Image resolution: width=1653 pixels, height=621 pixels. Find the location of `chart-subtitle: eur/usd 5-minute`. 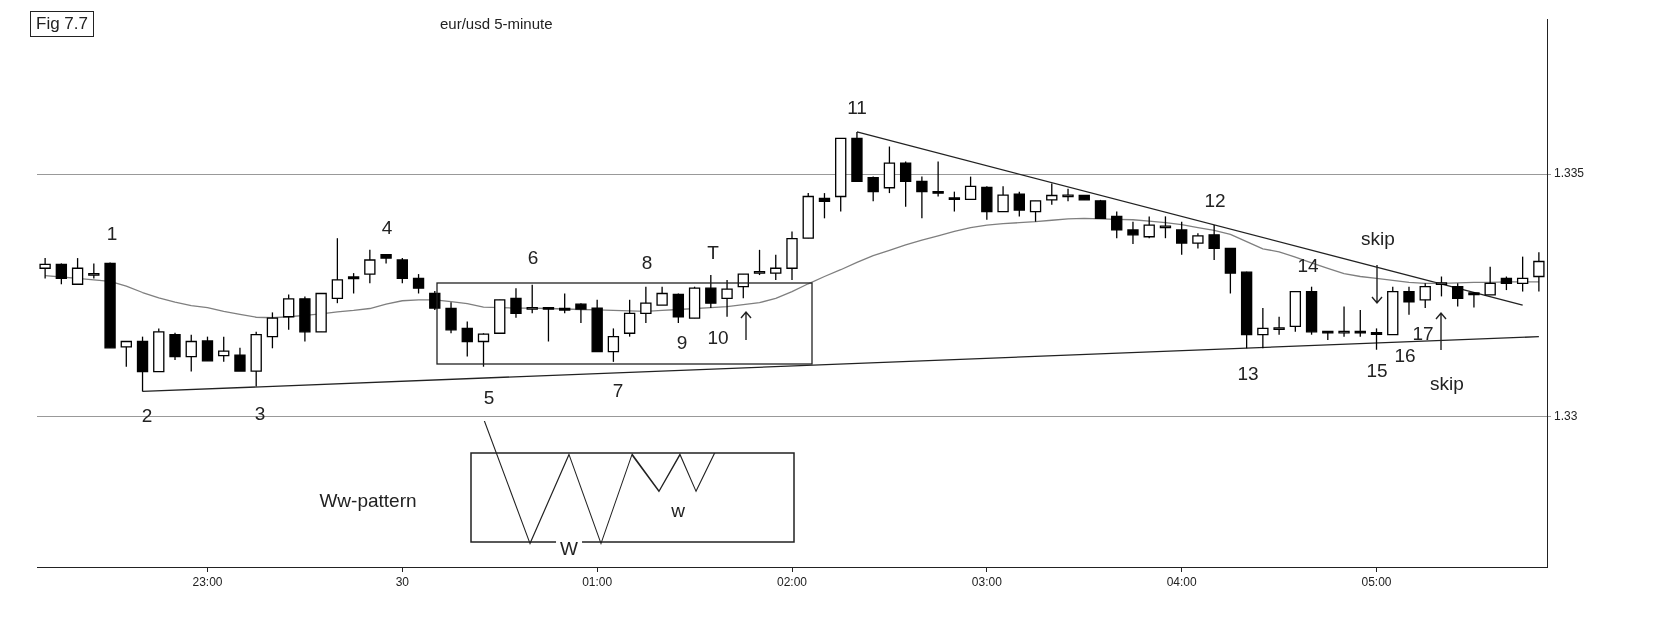

chart-subtitle: eur/usd 5-minute is located at coordinates (496, 23).